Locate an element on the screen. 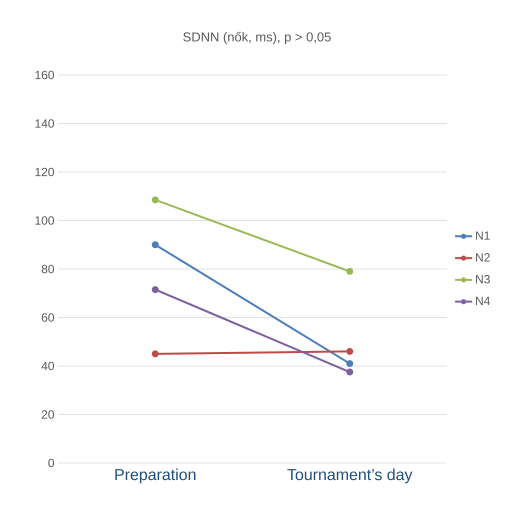 This screenshot has height=508, width=515. y-tick-label: 60 is located at coordinates (48, 317).